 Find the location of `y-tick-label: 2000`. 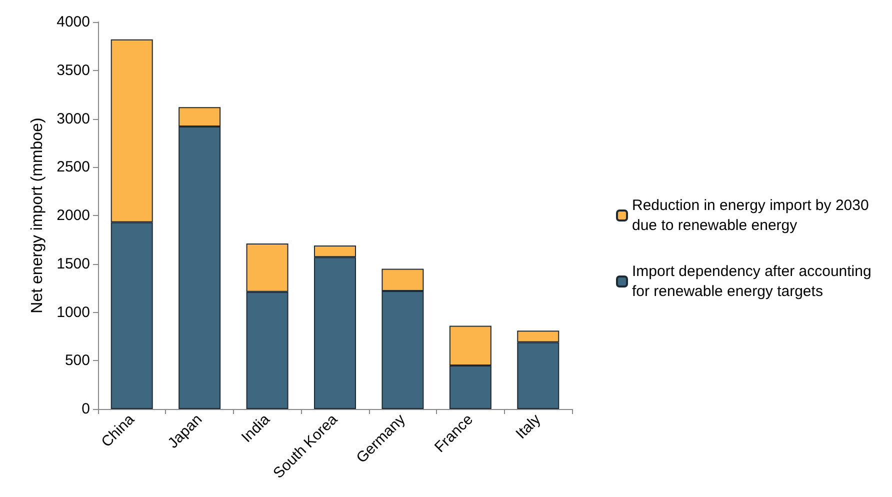

y-tick-label: 2000 is located at coordinates (73, 215).